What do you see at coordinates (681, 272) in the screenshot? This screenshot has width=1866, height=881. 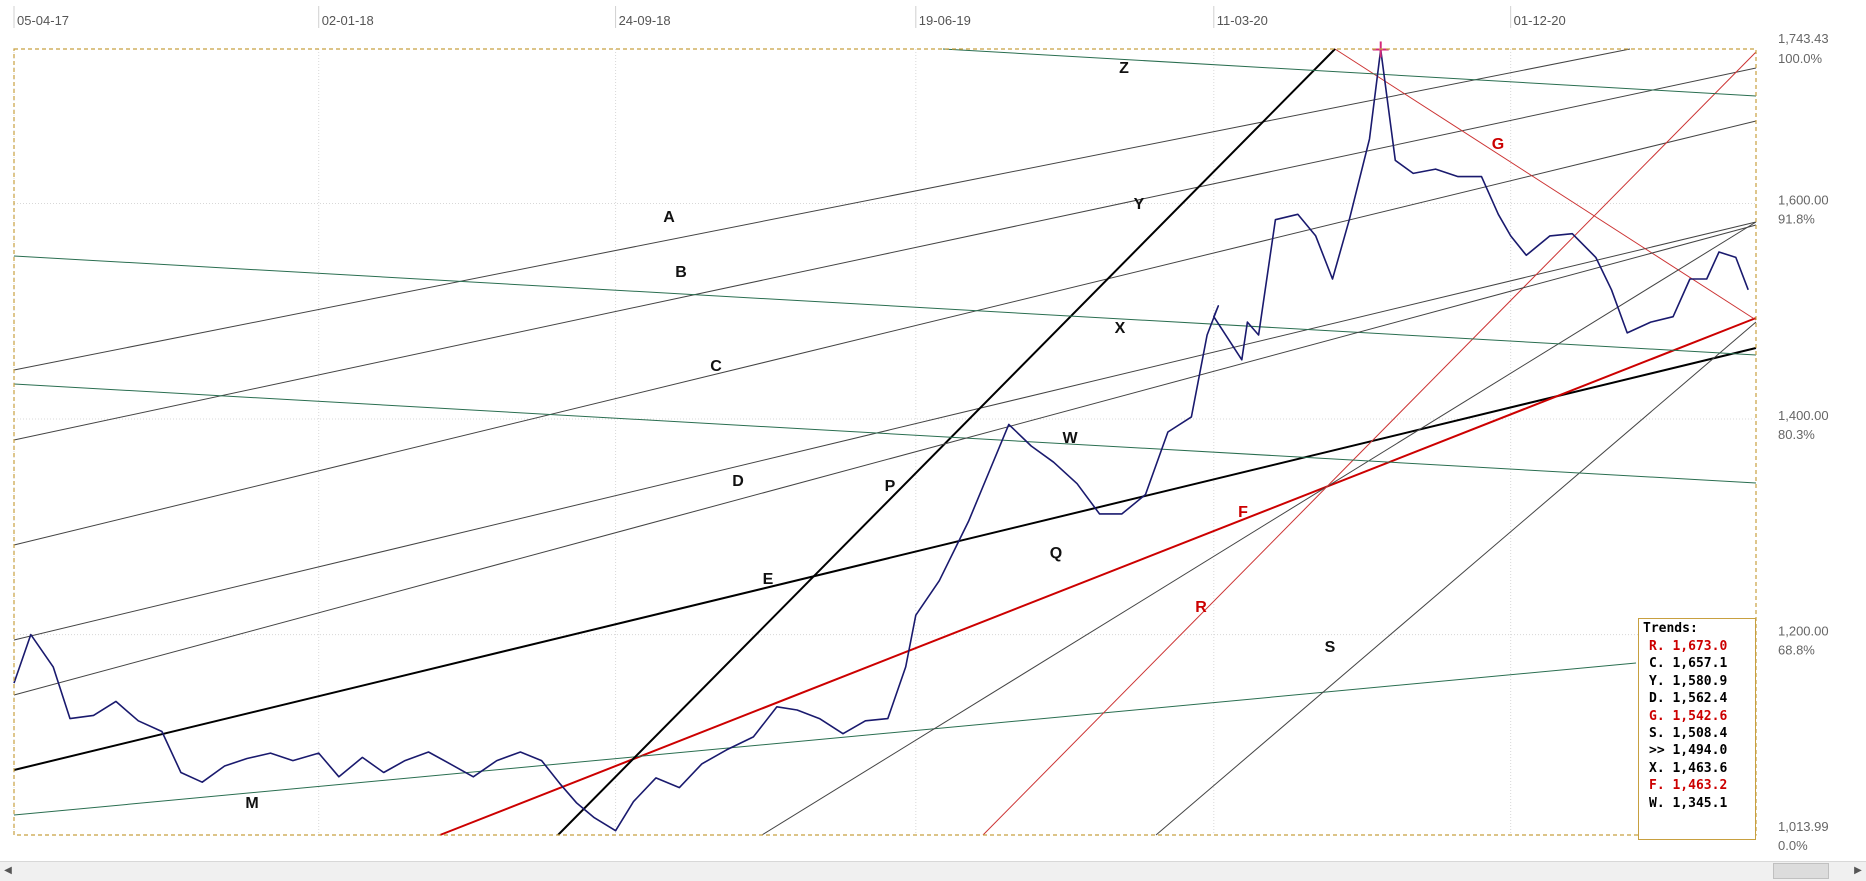 I see `trendline-label-b: B` at bounding box center [681, 272].